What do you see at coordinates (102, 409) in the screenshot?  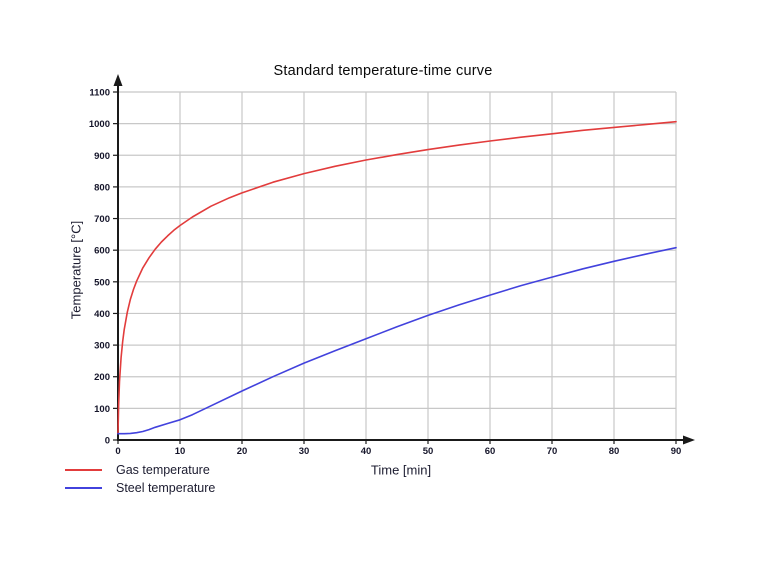 I see `y-tick-label: 100` at bounding box center [102, 409].